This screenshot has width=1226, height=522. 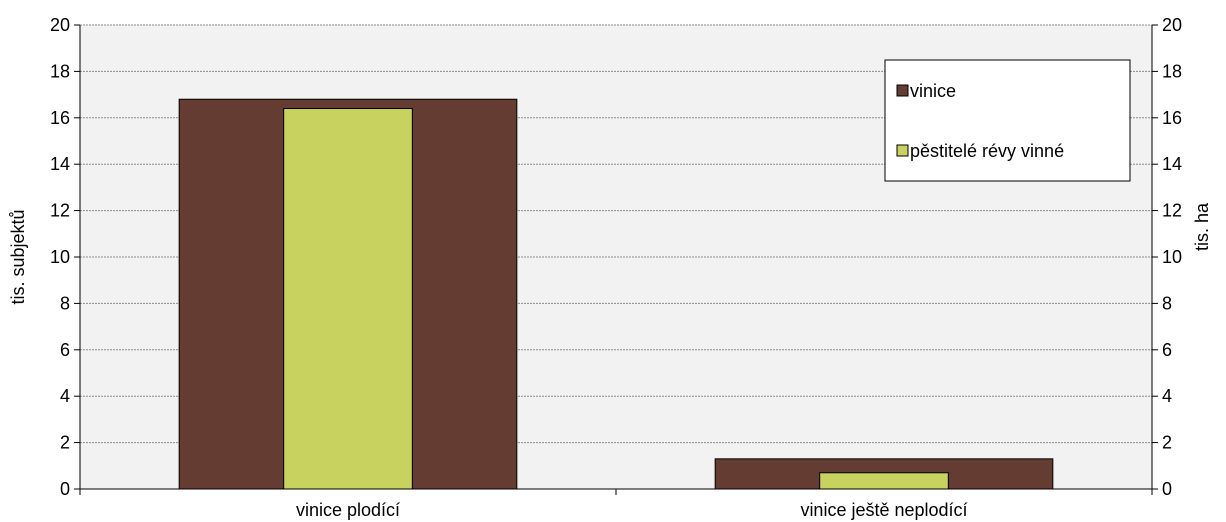 I want to click on legend-box, so click(x=1007, y=120).